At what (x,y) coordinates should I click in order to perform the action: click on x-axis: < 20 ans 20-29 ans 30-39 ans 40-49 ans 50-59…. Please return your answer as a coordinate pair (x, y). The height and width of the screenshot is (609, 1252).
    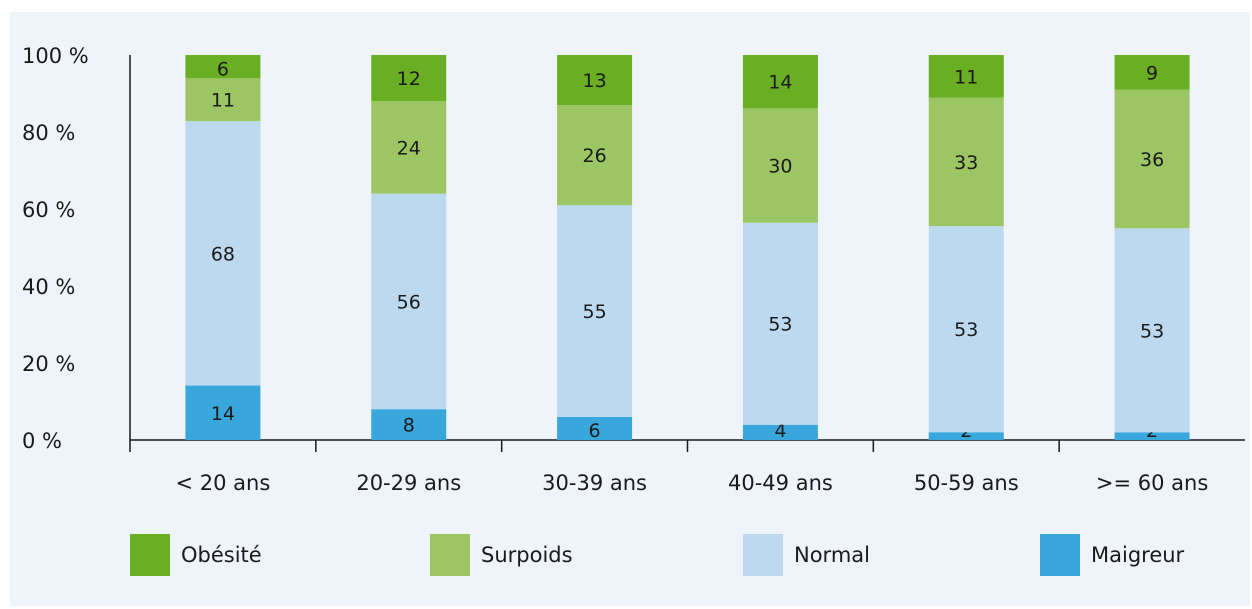
    Looking at the image, I should click on (687, 467).